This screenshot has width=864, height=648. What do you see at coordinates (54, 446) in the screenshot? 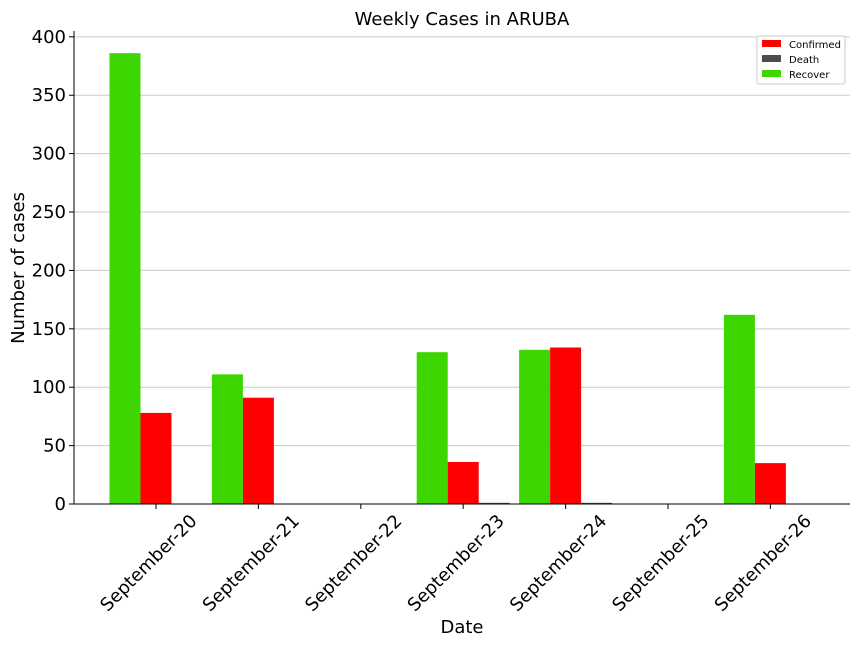
I see `y-tick-label: 50` at bounding box center [54, 446].